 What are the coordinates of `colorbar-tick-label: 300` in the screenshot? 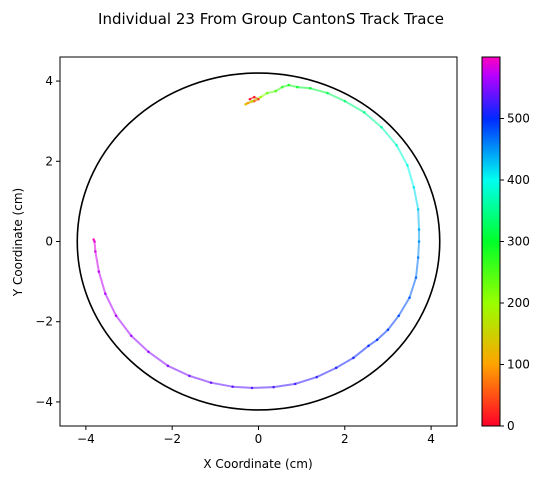 It's located at (518, 242).